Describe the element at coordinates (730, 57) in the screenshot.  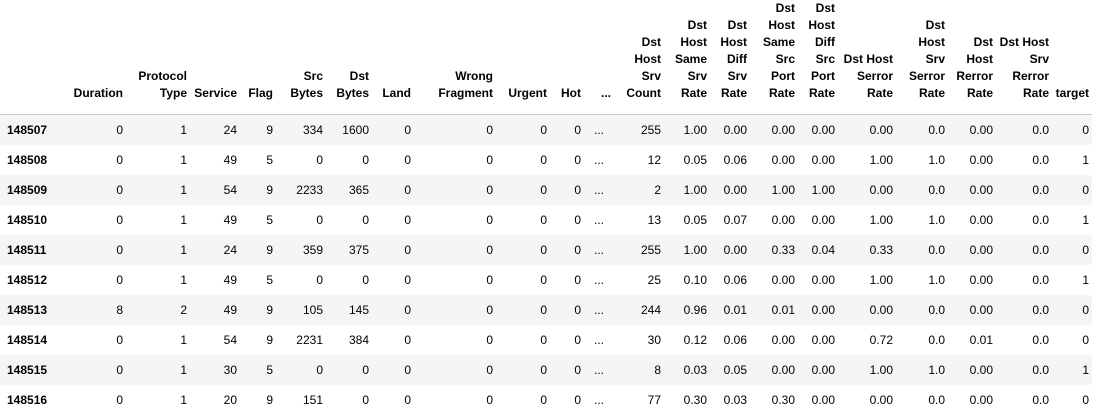
I see `column-header: Dst Host Diff Srv Rate` at that location.